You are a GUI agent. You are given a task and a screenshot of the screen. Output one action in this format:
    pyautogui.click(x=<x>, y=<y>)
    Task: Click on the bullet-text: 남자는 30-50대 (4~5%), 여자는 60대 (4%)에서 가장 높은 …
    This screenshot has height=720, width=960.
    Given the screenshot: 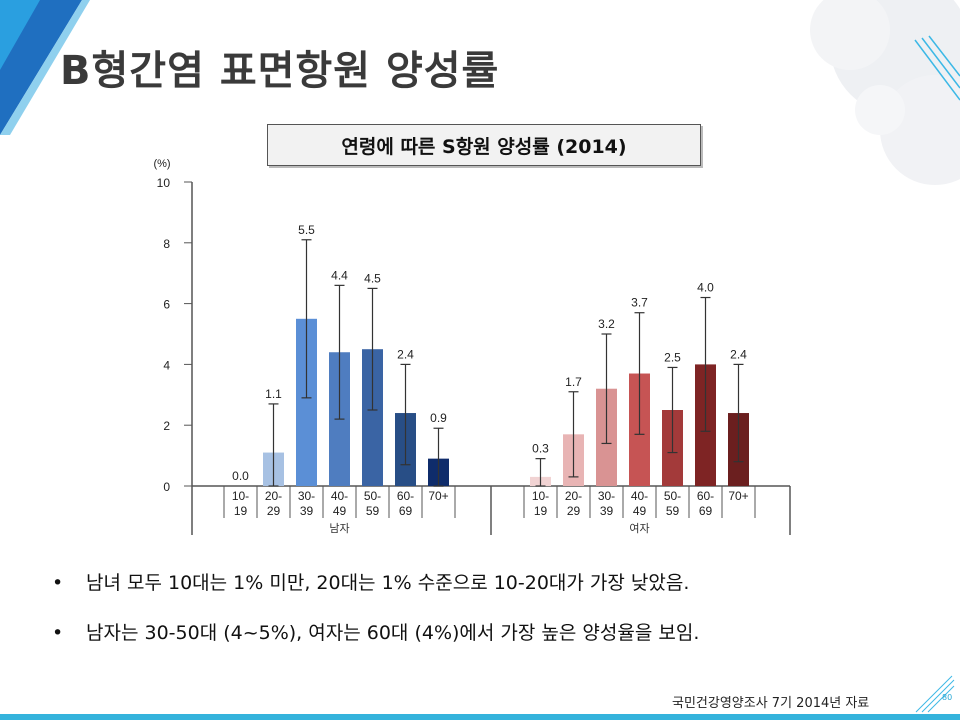 What is the action you would take?
    pyautogui.click(x=393, y=633)
    